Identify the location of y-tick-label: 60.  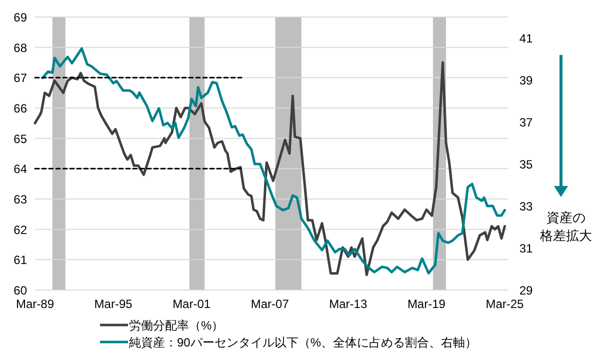
(21, 291).